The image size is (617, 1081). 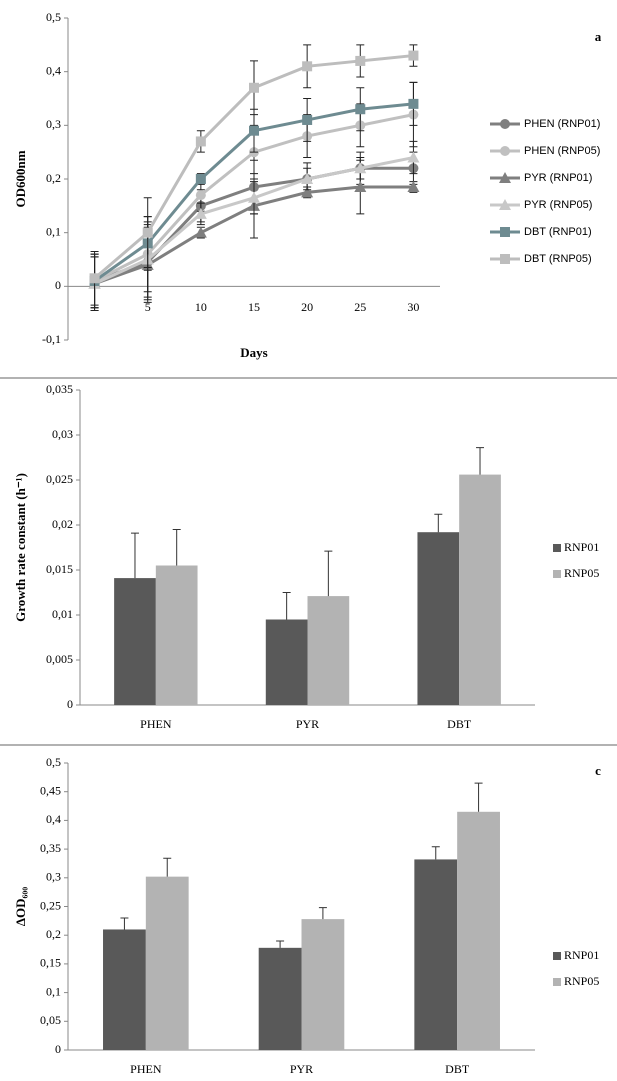 I want to click on y-tick-label: 0,01, so click(x=62, y=614).